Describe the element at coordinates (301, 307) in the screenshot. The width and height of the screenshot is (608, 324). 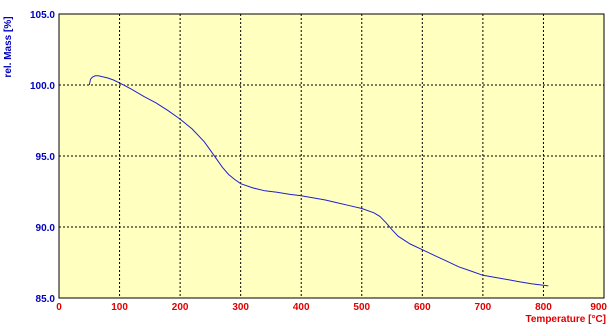
I see `x-tick-label: 400` at that location.